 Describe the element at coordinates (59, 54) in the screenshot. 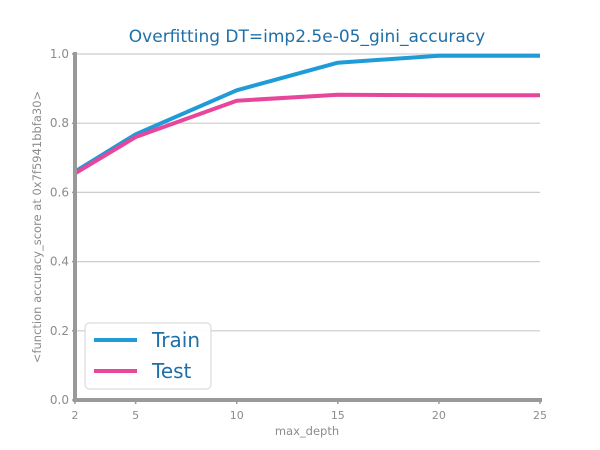

I see `y-tick-label: 1.0` at that location.